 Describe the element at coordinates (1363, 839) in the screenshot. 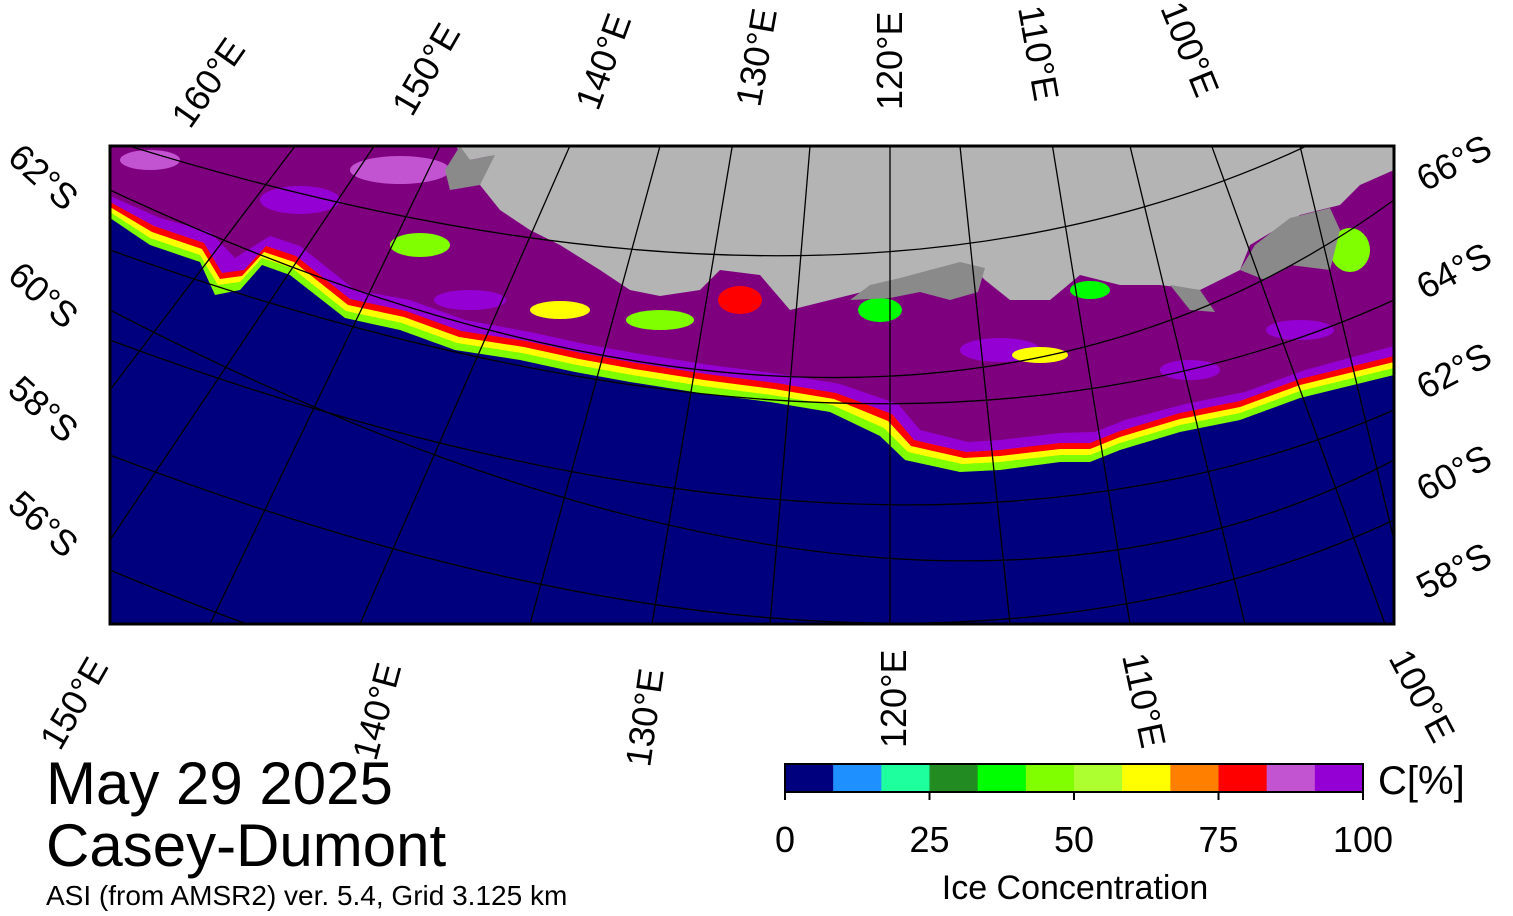

I see `colorbar-tick-label: 100` at that location.